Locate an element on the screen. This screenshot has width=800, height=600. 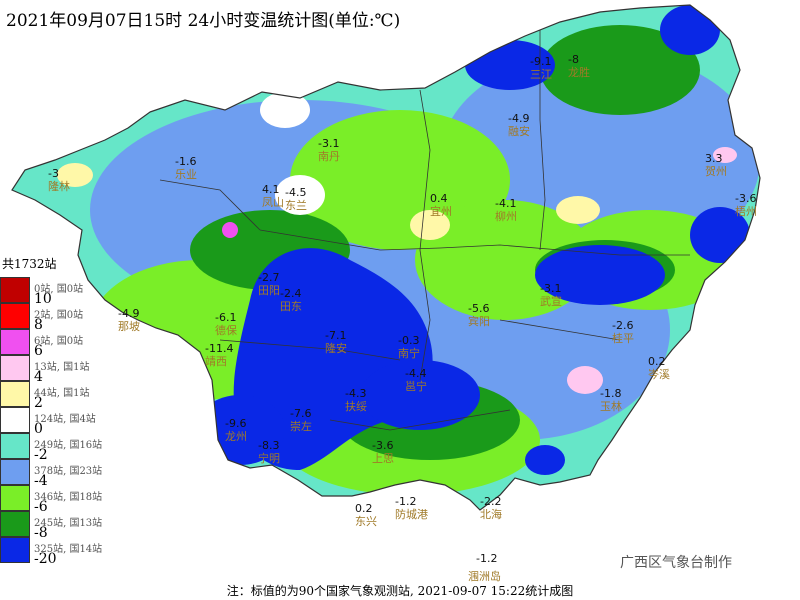
legend-tick: -20 is located at coordinates (45, 559).